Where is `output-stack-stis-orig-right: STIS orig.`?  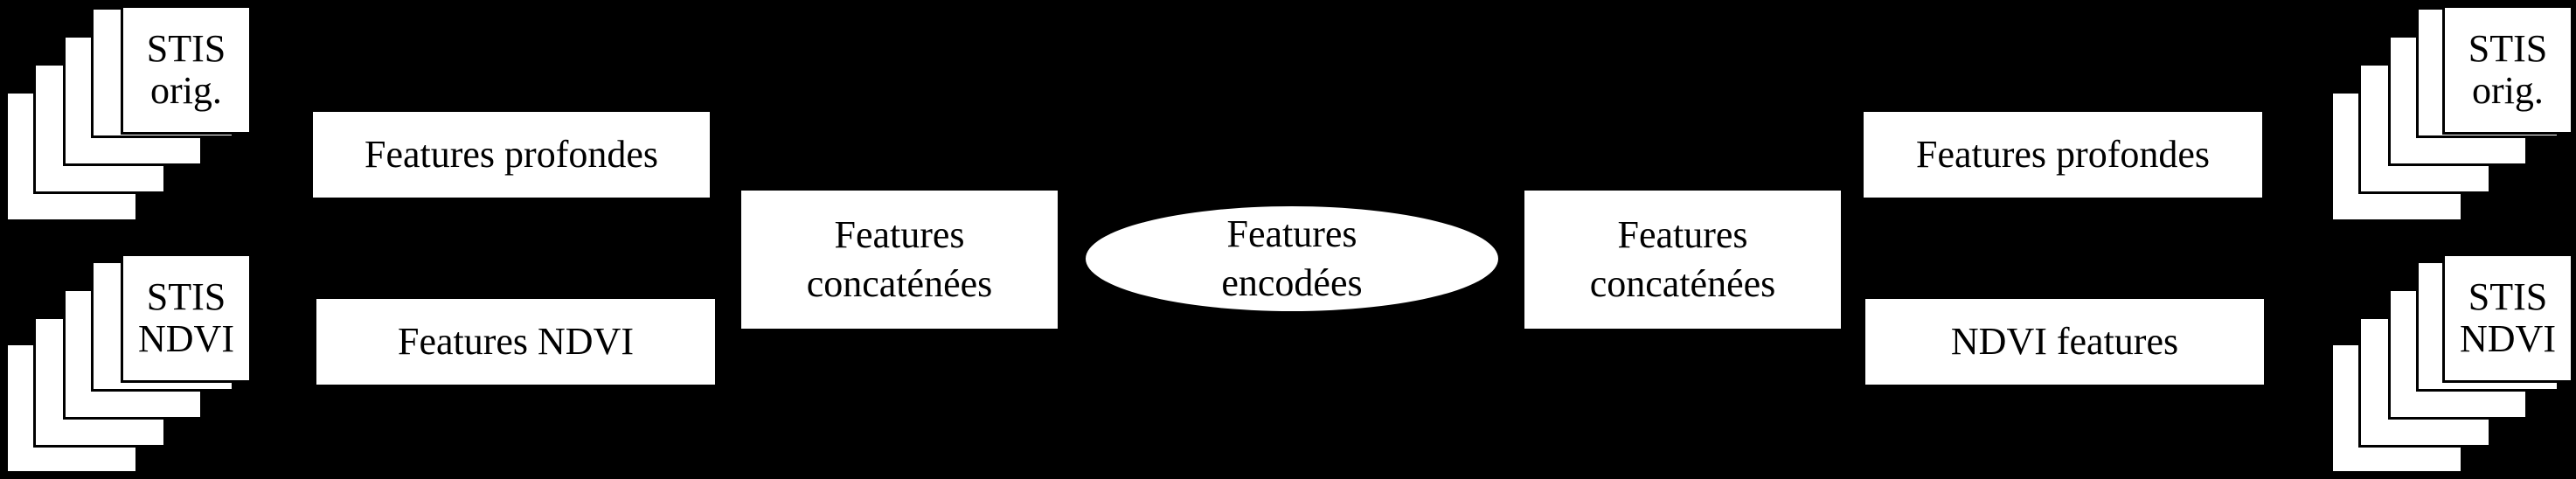
output-stack-stis-orig-right: STIS orig. is located at coordinates (2450, 113).